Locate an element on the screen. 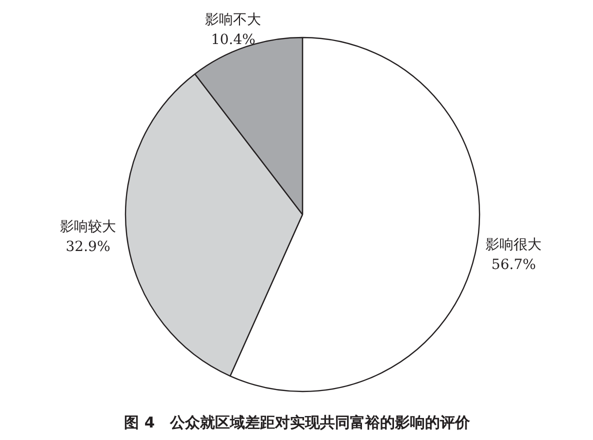 The image size is (593, 440). slice-label: 影响很大 is located at coordinates (514, 245).